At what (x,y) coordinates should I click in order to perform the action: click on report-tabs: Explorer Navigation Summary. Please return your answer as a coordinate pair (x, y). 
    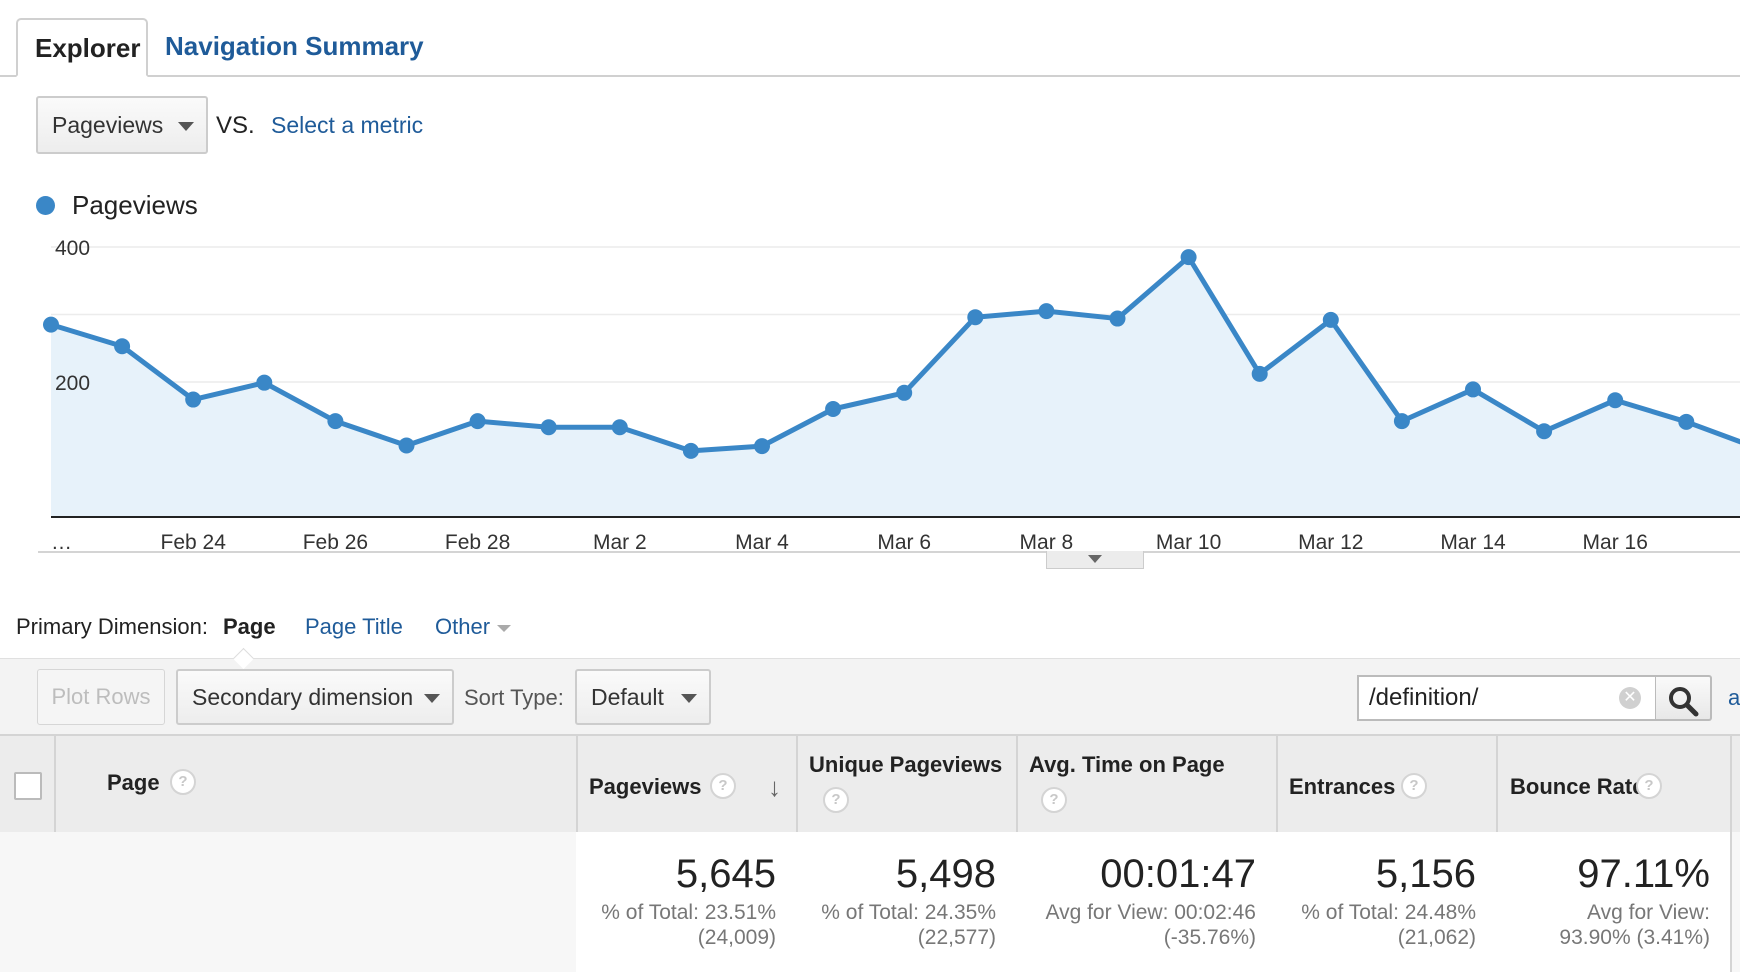
    Looking at the image, I should click on (870, 38).